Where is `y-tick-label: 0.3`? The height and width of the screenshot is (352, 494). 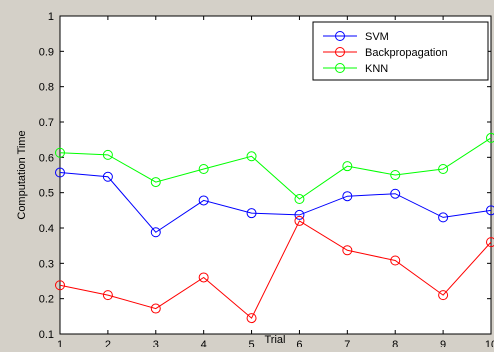
y-tick-label: 0.3 is located at coordinates (46, 264).